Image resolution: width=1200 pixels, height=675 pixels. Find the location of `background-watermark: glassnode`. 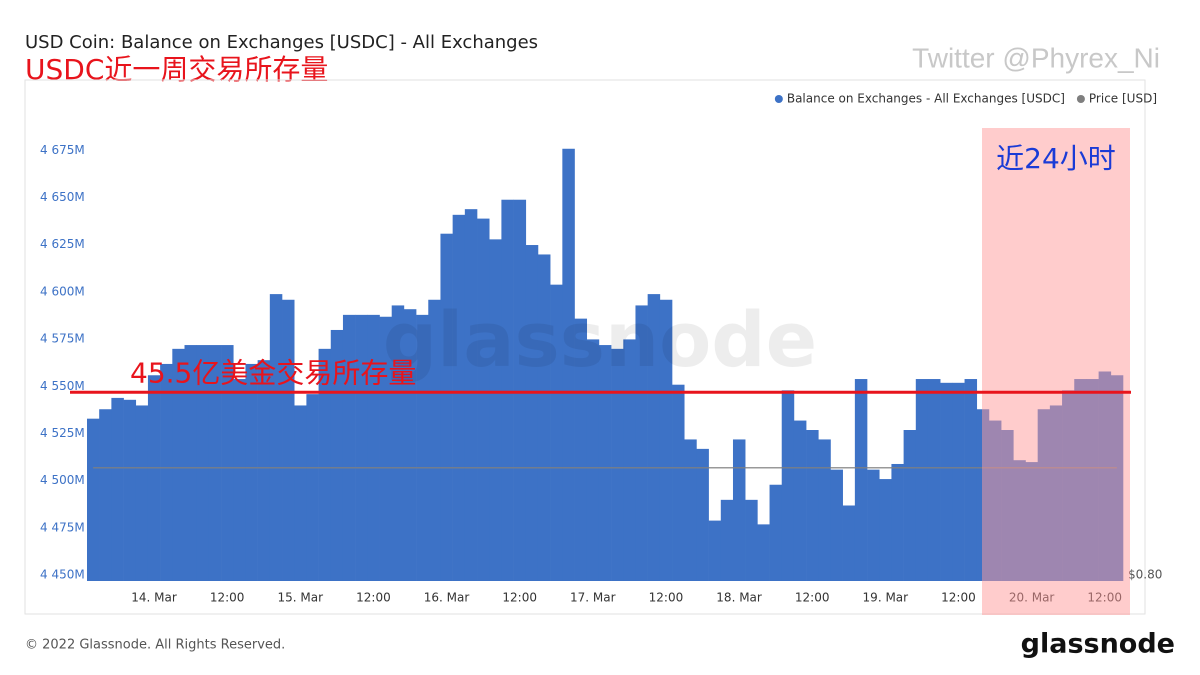

background-watermark: glassnode is located at coordinates (600, 339).